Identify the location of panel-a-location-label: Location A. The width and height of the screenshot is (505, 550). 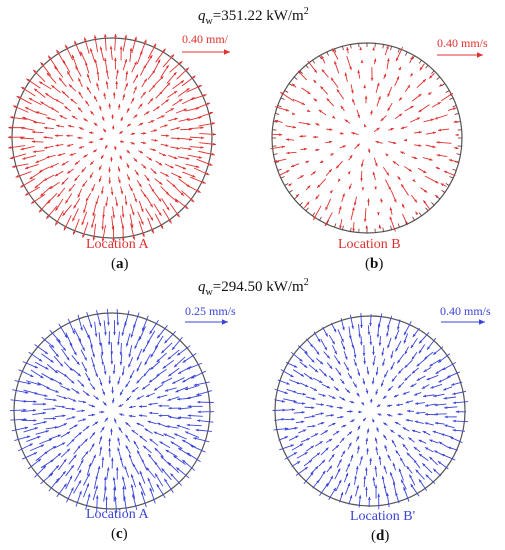
(117, 244).